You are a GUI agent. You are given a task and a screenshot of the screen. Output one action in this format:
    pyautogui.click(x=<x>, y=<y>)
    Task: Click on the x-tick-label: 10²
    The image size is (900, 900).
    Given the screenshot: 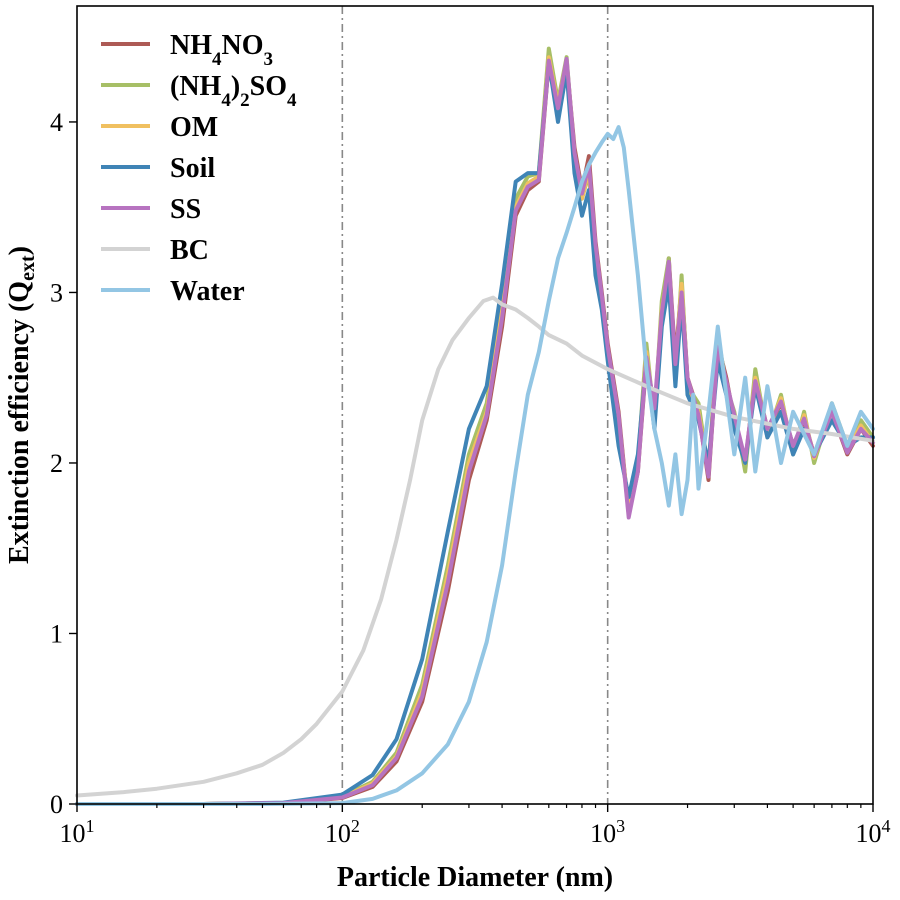 What is the action you would take?
    pyautogui.click(x=342, y=832)
    